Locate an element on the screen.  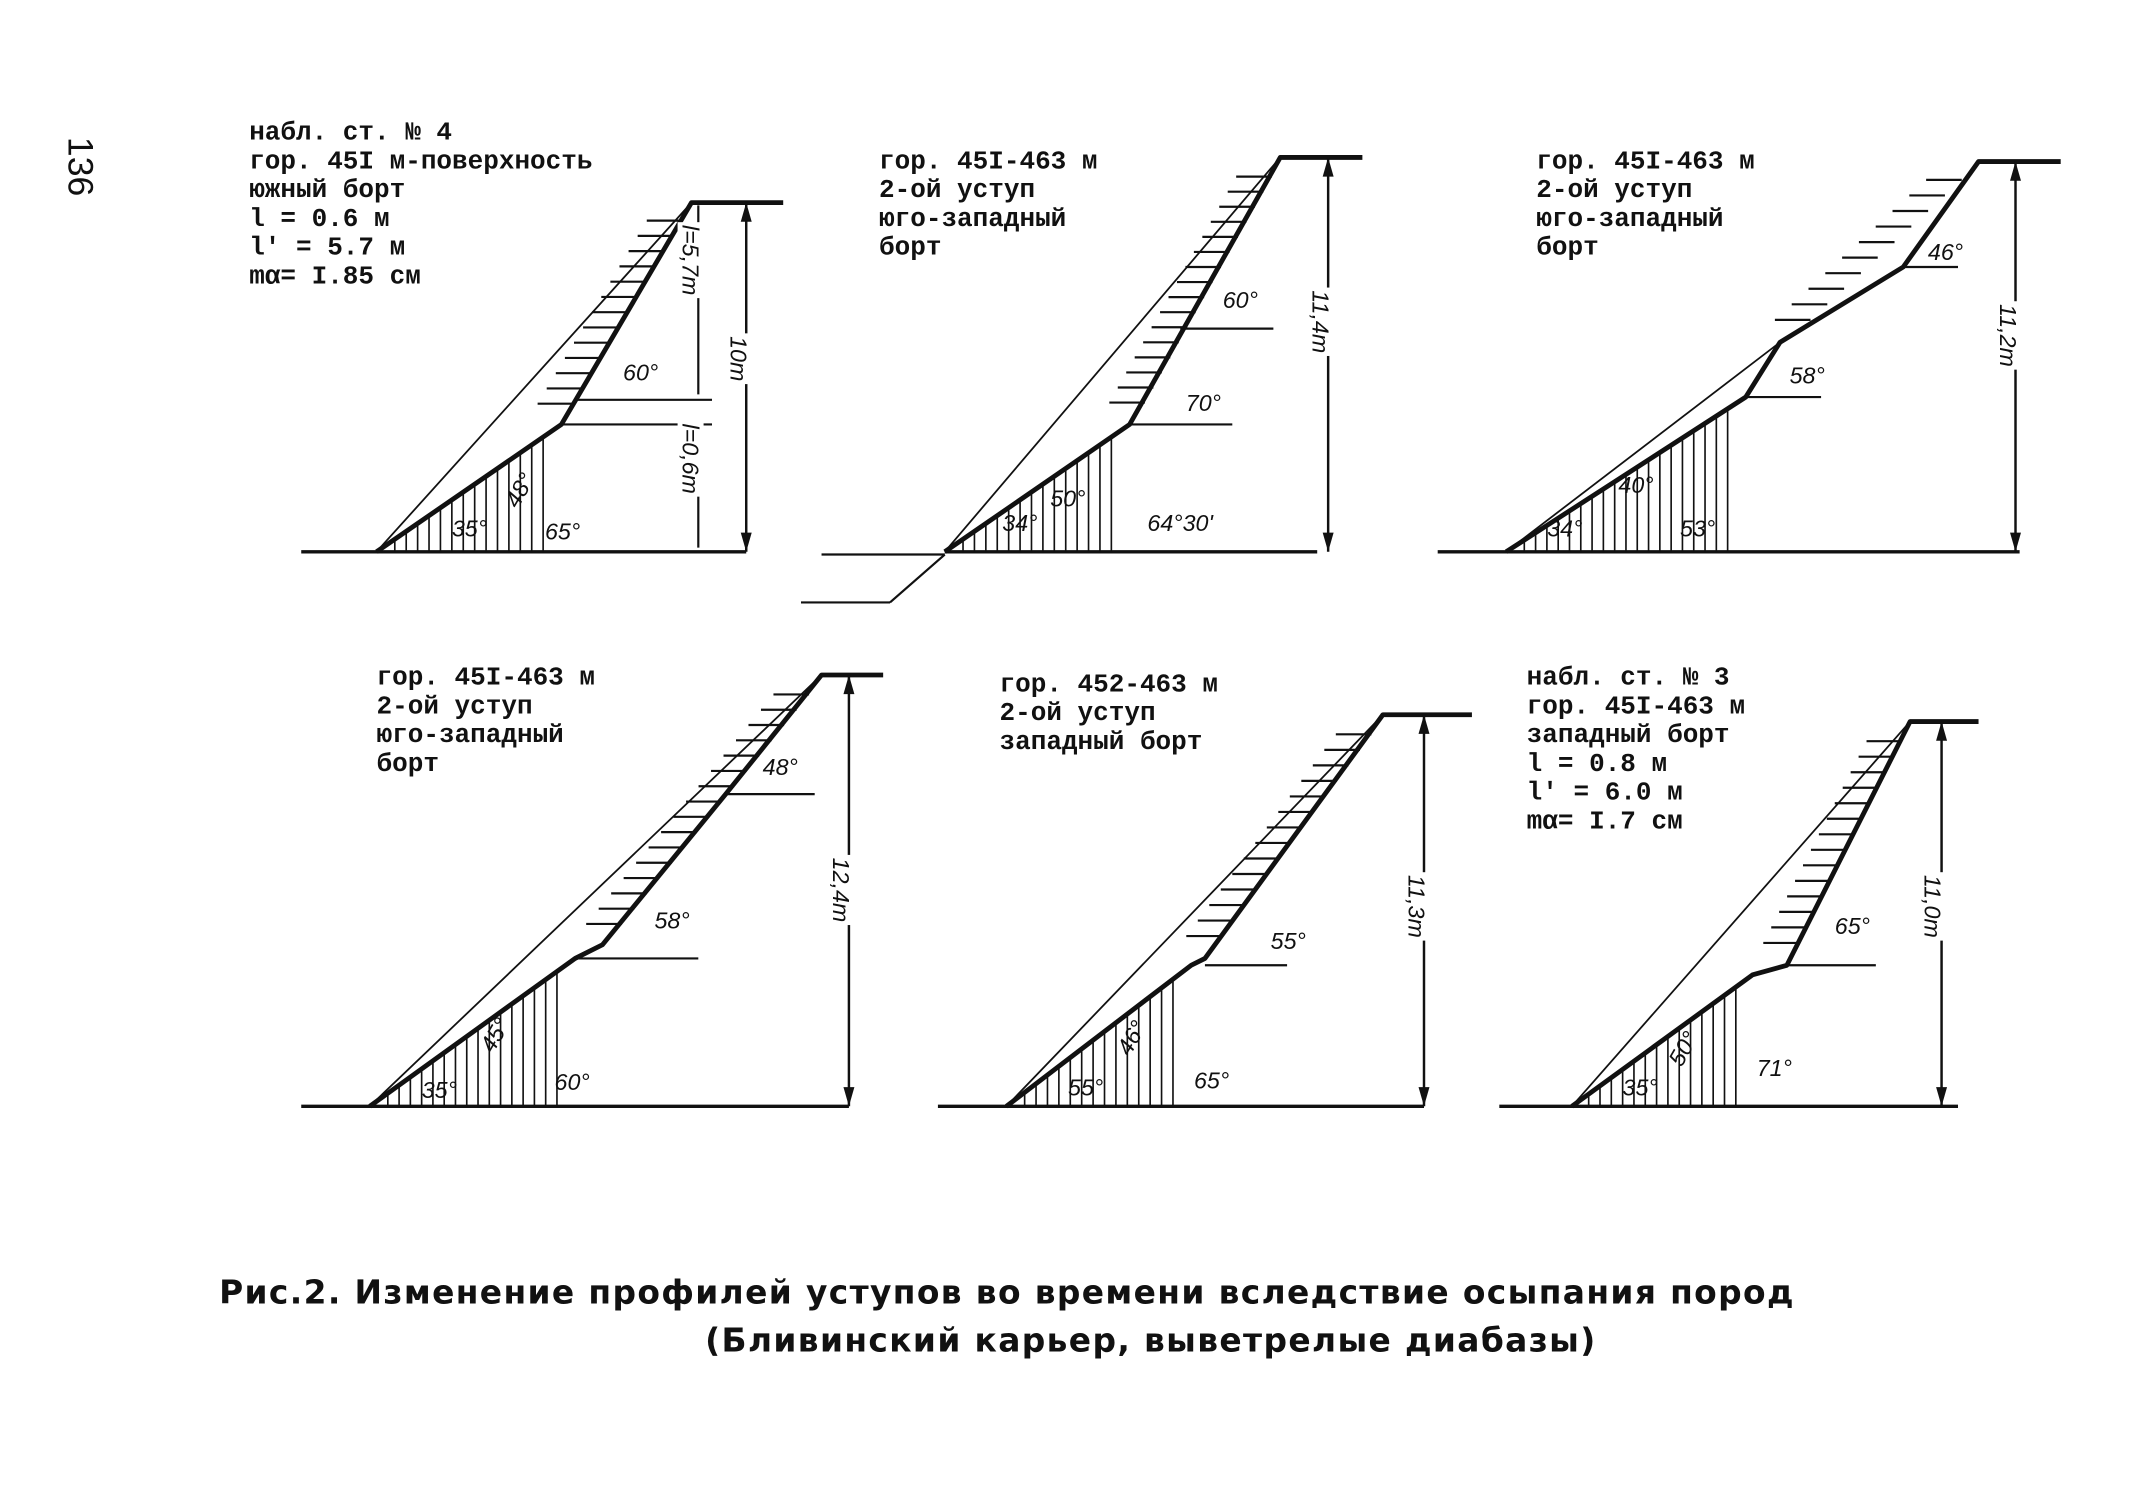
angle-label: 64°30' is located at coordinates (1180, 523).